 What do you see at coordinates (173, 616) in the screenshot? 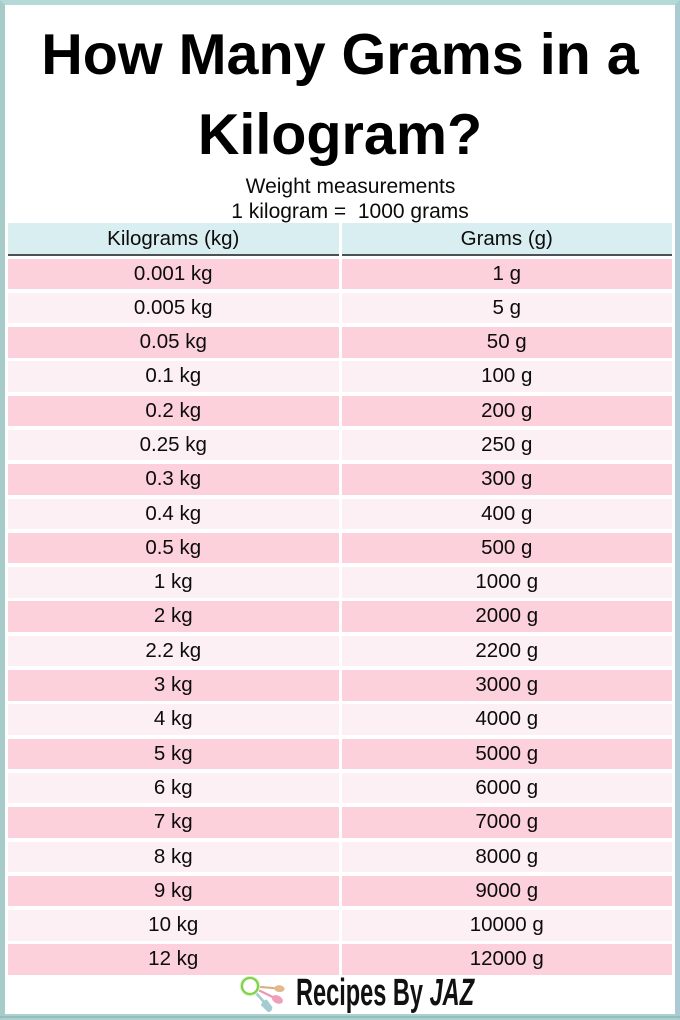
I see `kilograms-cell: 2 kg` at bounding box center [173, 616].